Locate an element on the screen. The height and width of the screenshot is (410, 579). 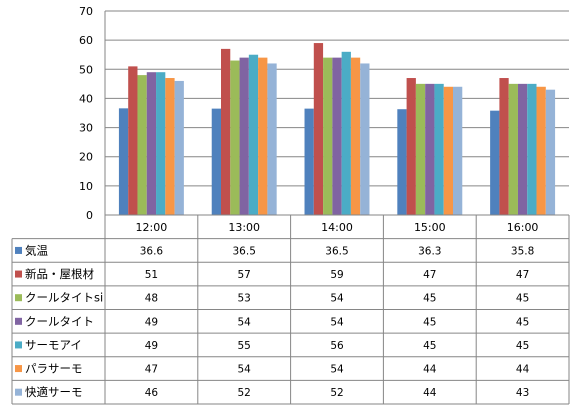
x-tick-label: 15:00 is located at coordinates (430, 227).